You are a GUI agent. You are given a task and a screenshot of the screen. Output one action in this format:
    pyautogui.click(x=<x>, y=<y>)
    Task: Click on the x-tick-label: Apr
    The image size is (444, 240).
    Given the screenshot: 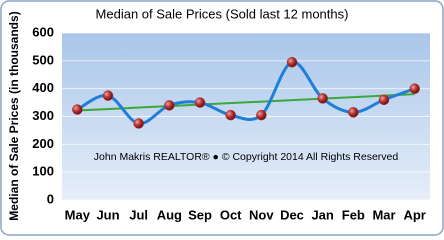 What is the action you would take?
    pyautogui.click(x=414, y=214)
    